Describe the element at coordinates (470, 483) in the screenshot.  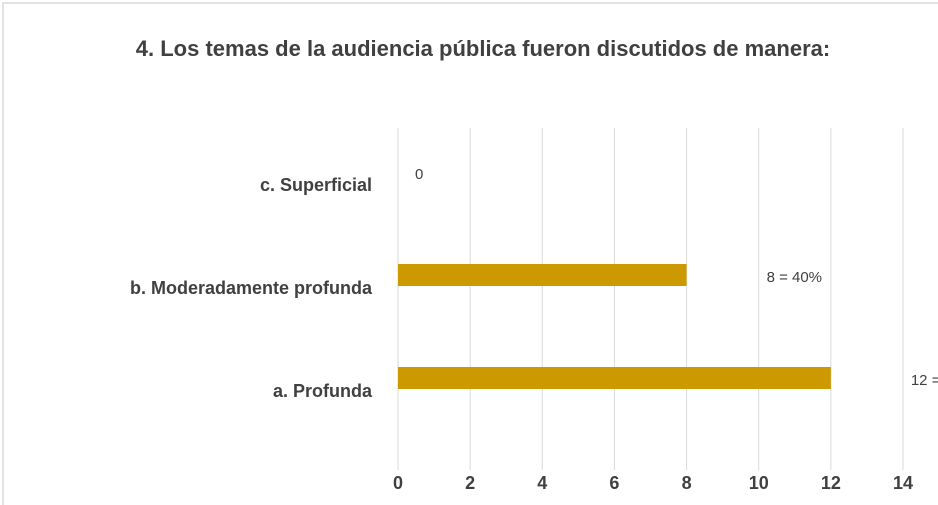
I see `x-tick-label: 2` at that location.